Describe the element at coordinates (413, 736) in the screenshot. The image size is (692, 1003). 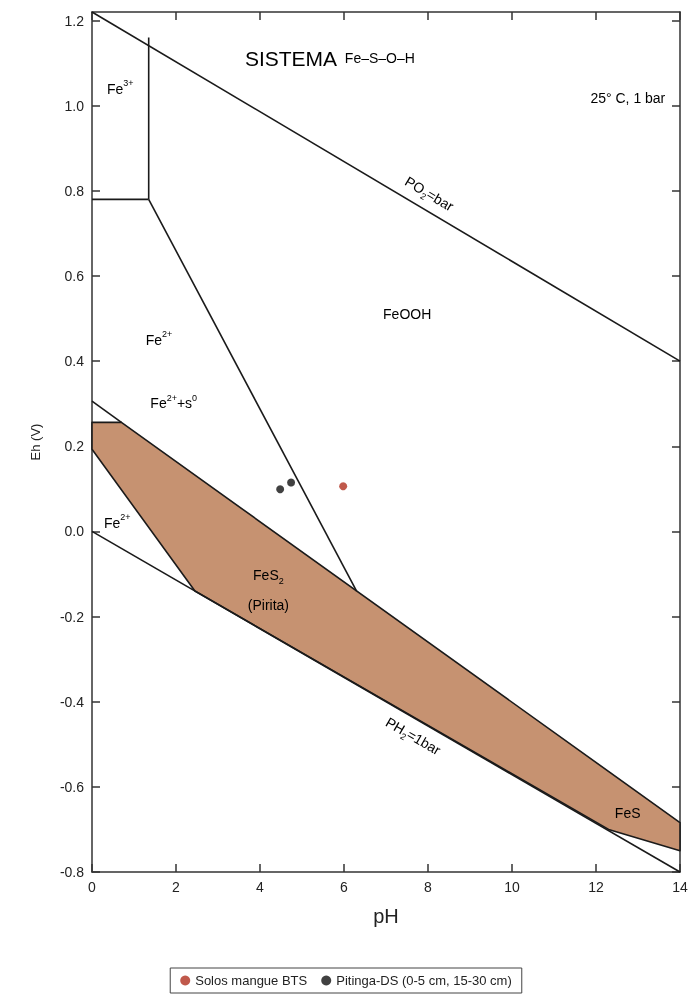
I see `text: PH2=1bar` at that location.